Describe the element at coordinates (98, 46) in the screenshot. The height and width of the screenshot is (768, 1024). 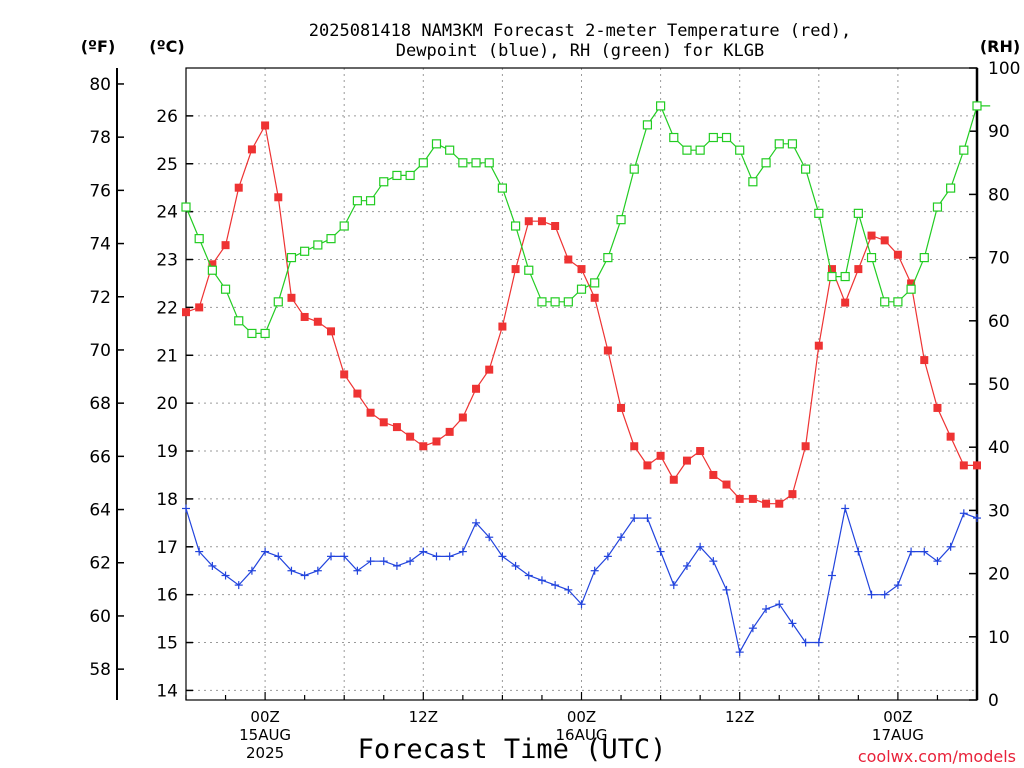
I see `fahrenheit-unit-label: (ºF)` at that location.